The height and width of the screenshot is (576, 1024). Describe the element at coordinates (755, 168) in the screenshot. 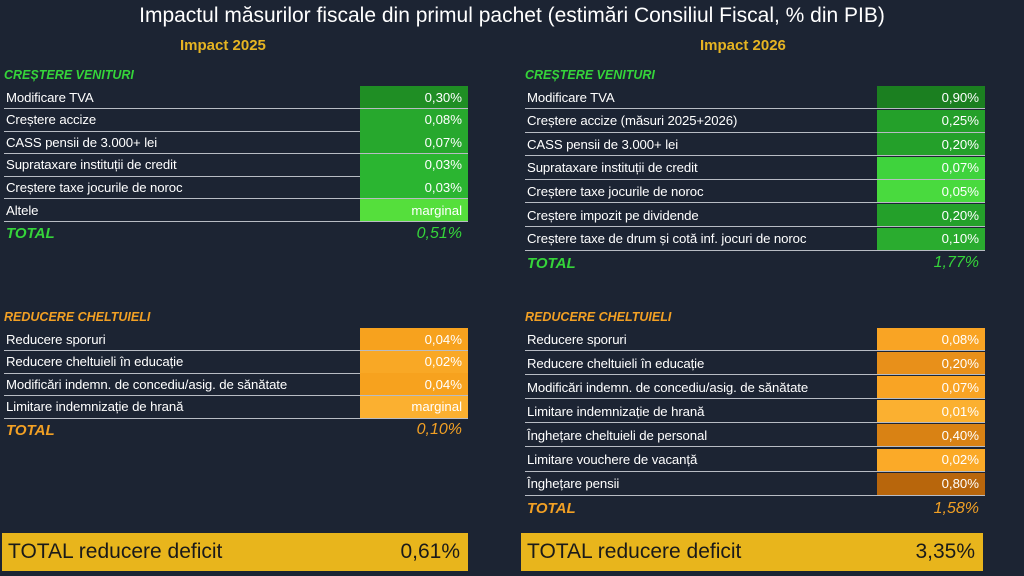

I see `revenue-row: Suprataxare instituții de credit 0,07%` at that location.